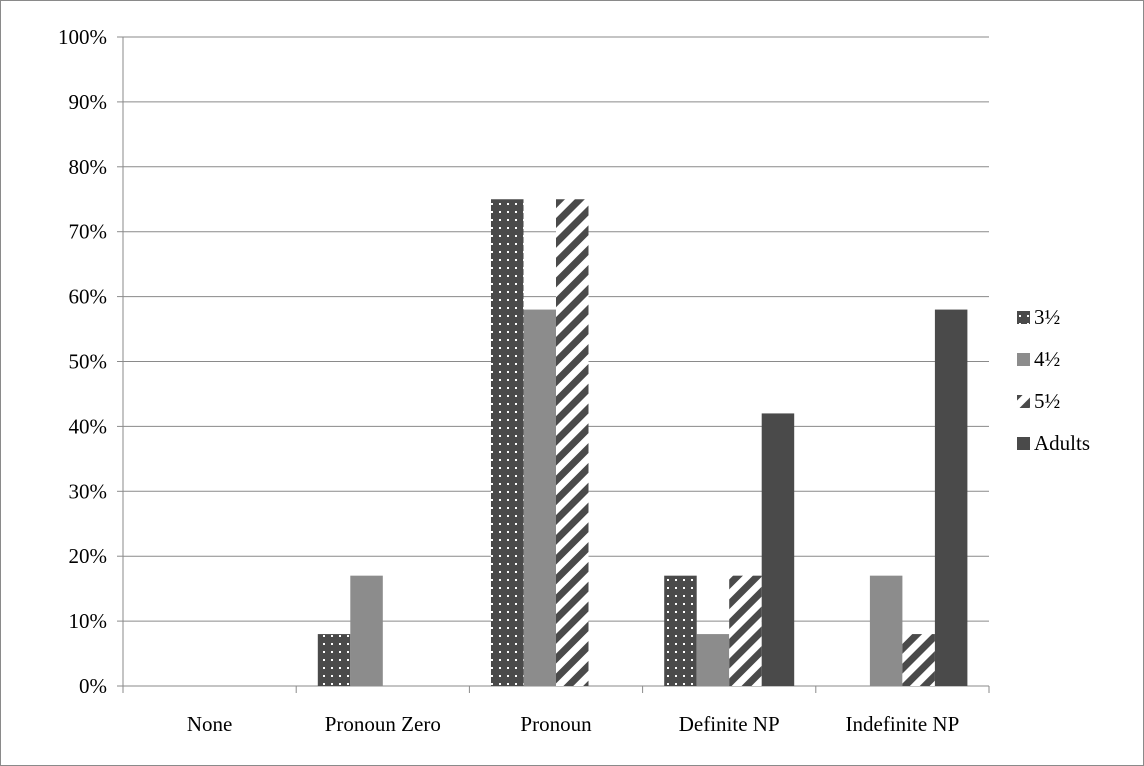 The width and height of the screenshot is (1144, 766). What do you see at coordinates (1053, 380) in the screenshot?
I see `legend: 3½ 4½ 5½ Adults` at bounding box center [1053, 380].